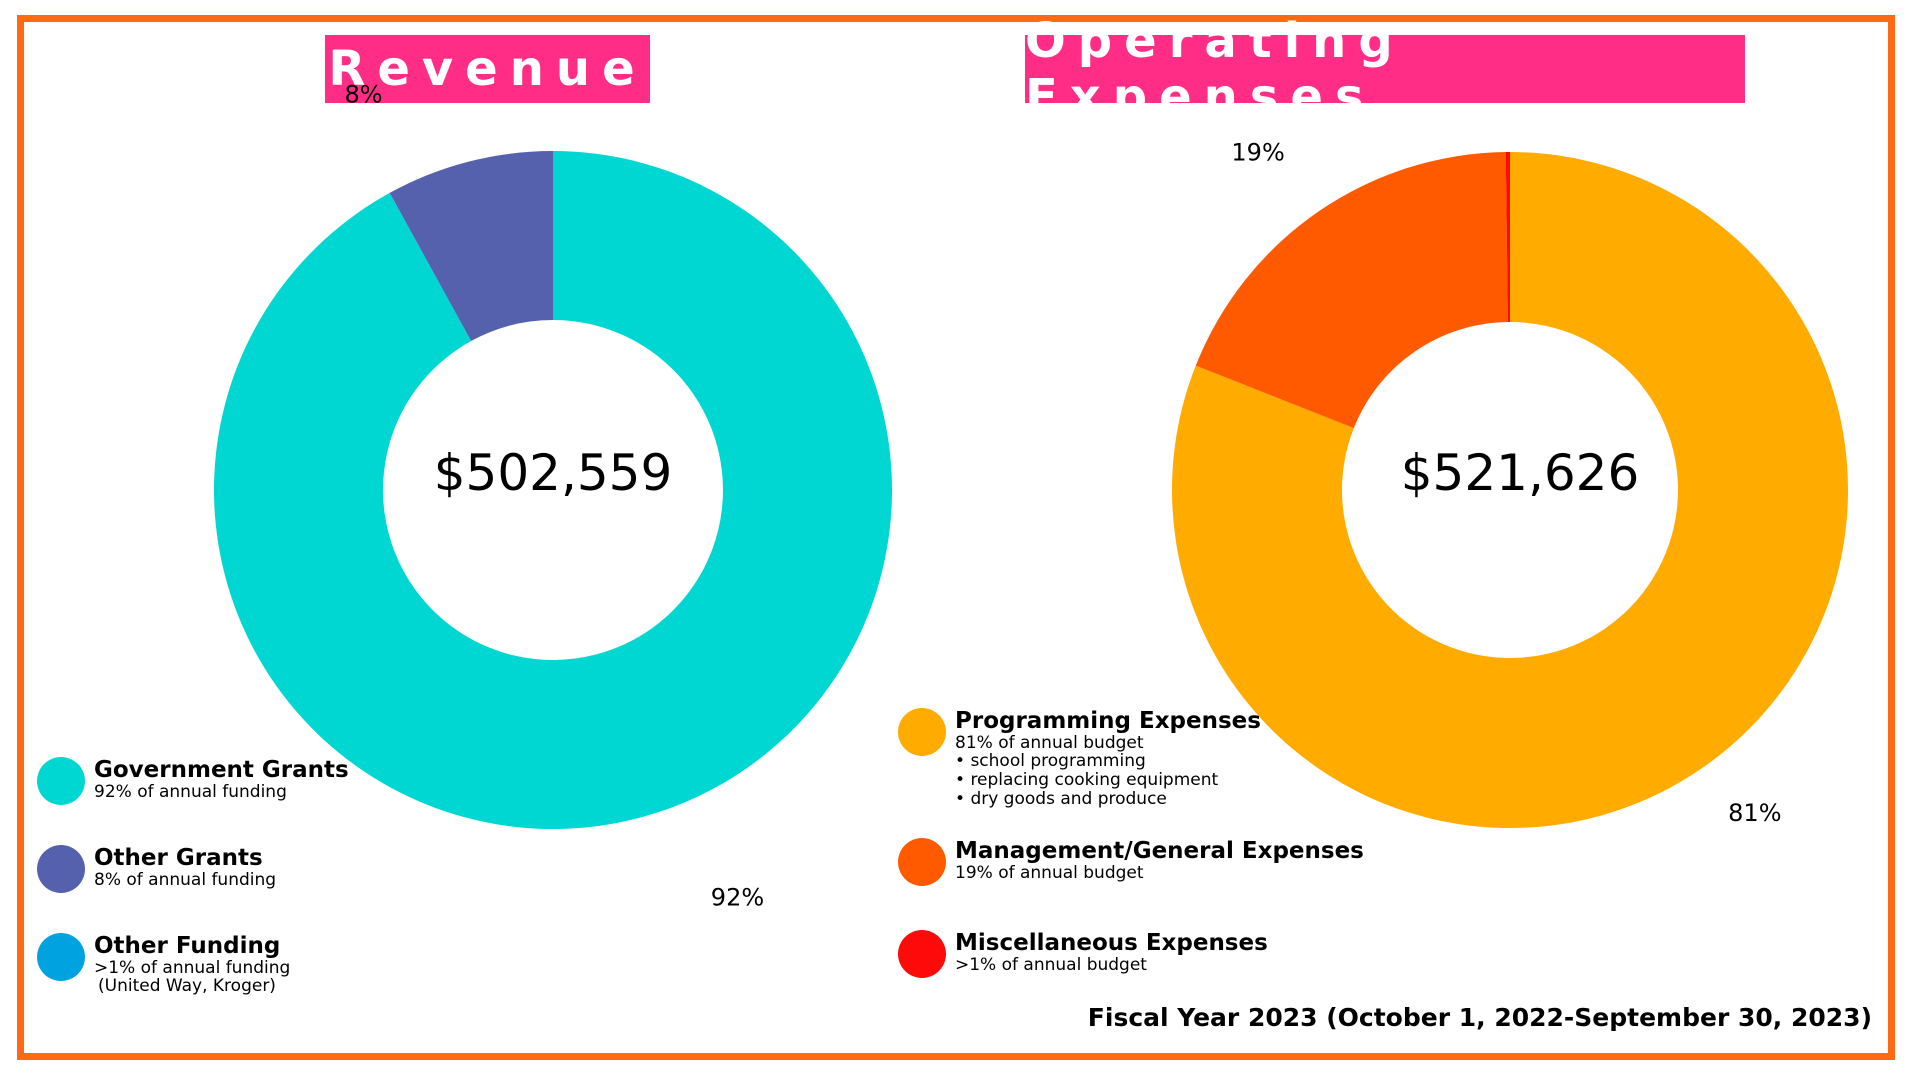 The height and width of the screenshot is (1080, 1920). I want to click on other-funding-swatch, so click(61, 957).